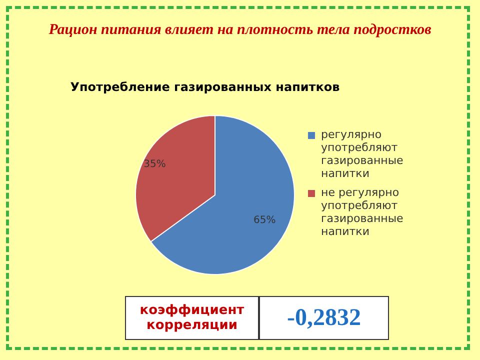 This screenshot has height=360, width=480. What do you see at coordinates (362, 154) in the screenshot?
I see `legend-label: регулярно употребляют газированные напитки` at bounding box center [362, 154].